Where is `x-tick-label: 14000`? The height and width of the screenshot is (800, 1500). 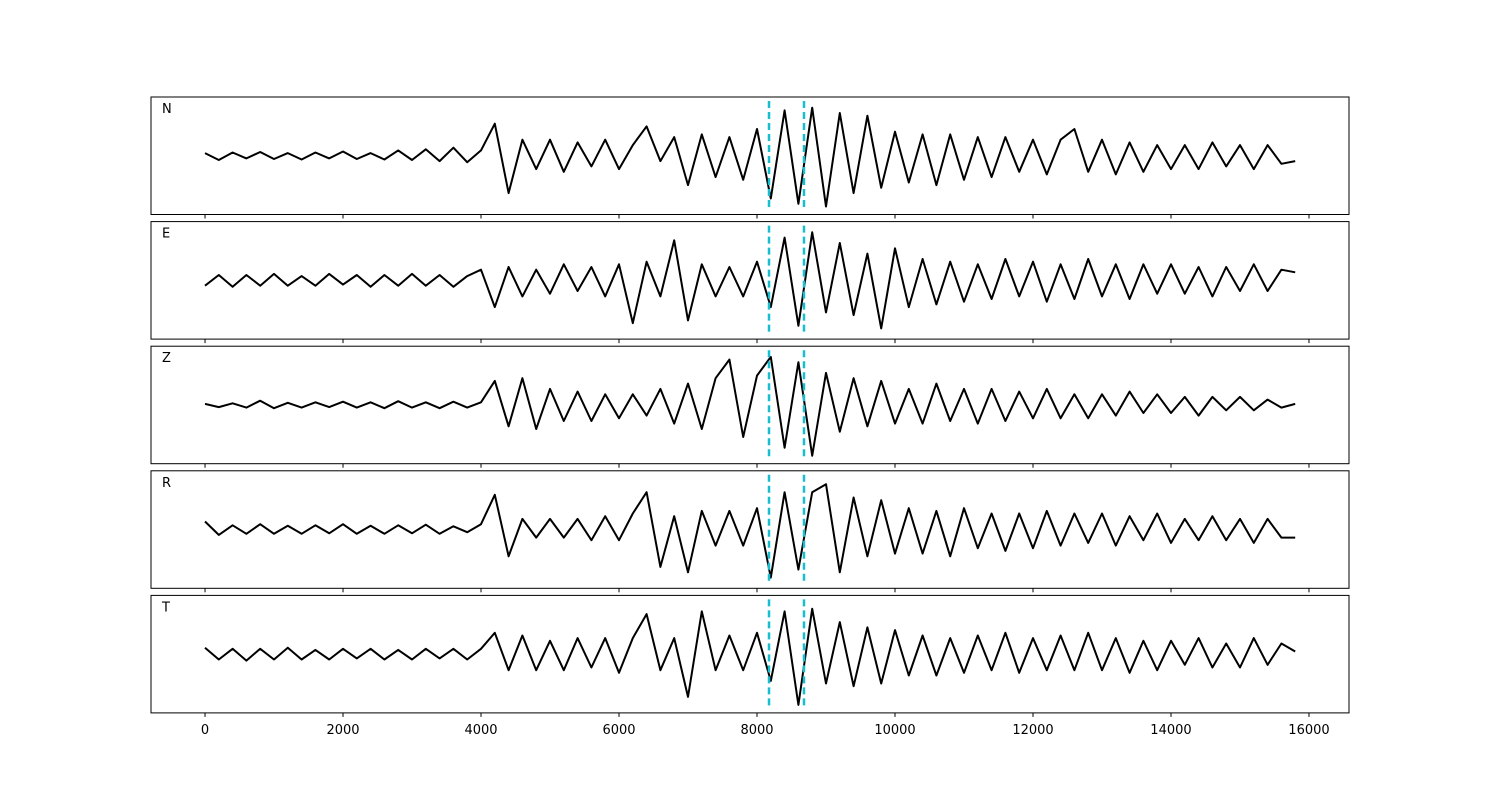
x-tick-label: 14000 is located at coordinates (1170, 730).